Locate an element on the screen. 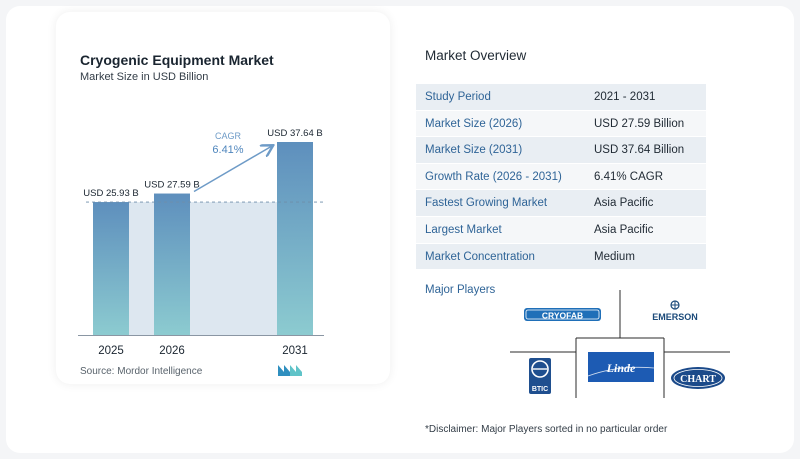 This screenshot has height=459, width=800. cagr-value: 6.41% is located at coordinates (227, 150).